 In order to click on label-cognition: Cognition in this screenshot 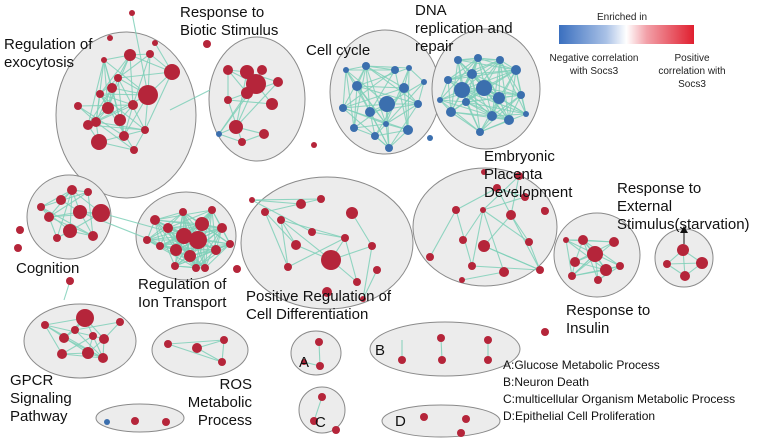, I will do `click(48, 268)`.